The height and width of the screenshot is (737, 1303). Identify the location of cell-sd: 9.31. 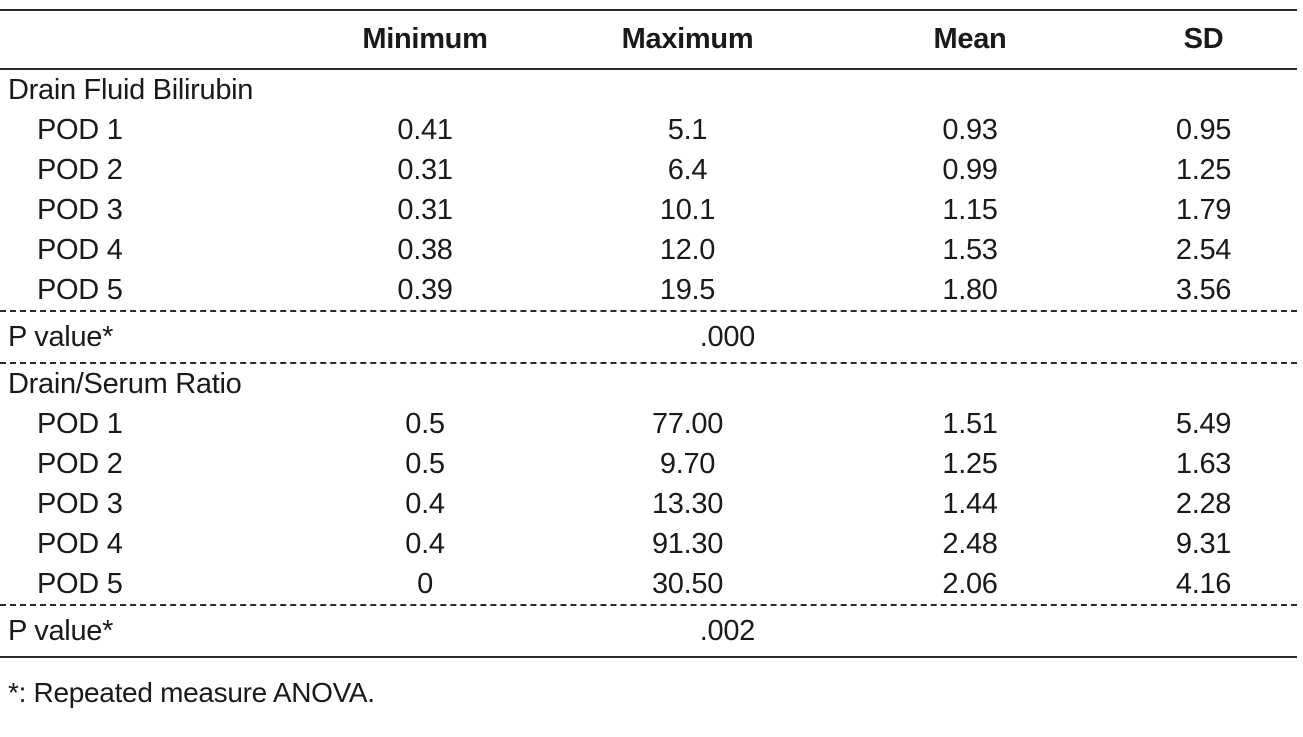
(1203, 543).